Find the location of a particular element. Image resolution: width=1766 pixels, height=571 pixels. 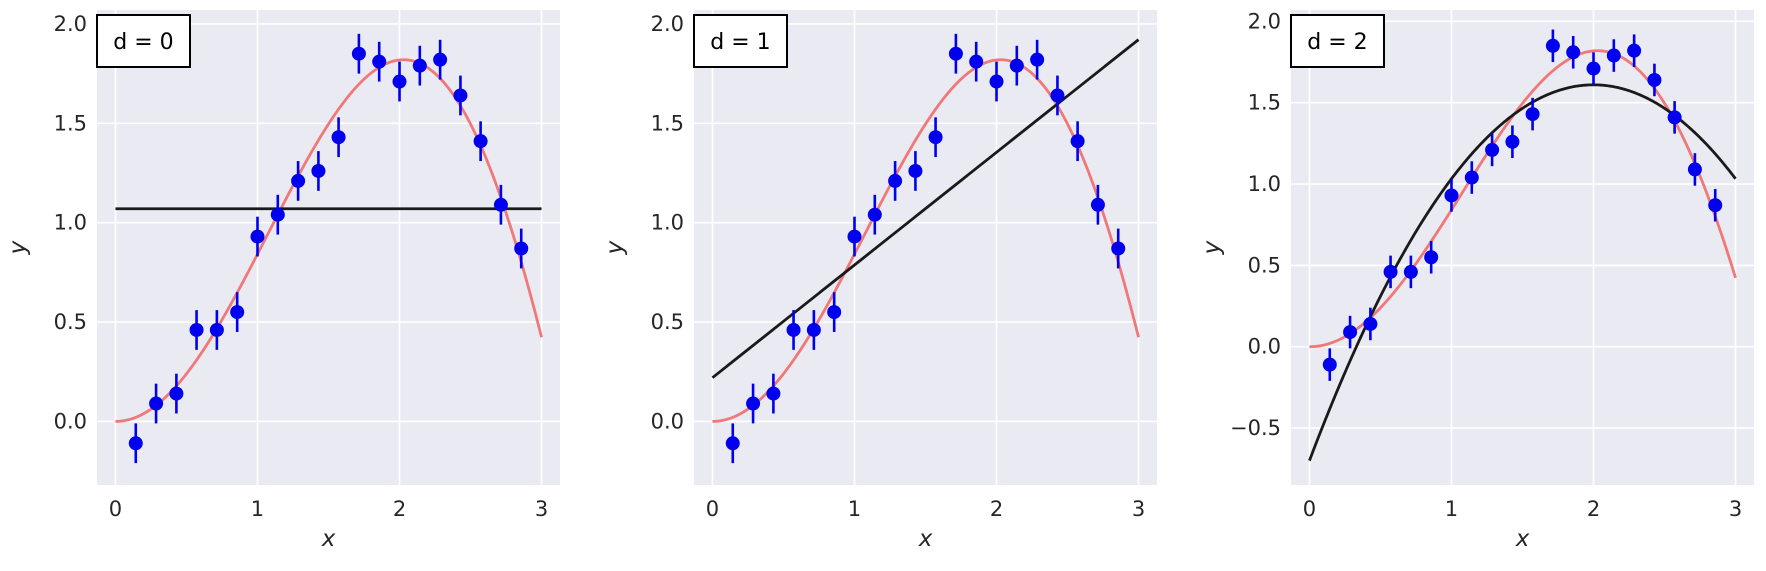

degree-legend-label: d = 0 is located at coordinates (143, 42).